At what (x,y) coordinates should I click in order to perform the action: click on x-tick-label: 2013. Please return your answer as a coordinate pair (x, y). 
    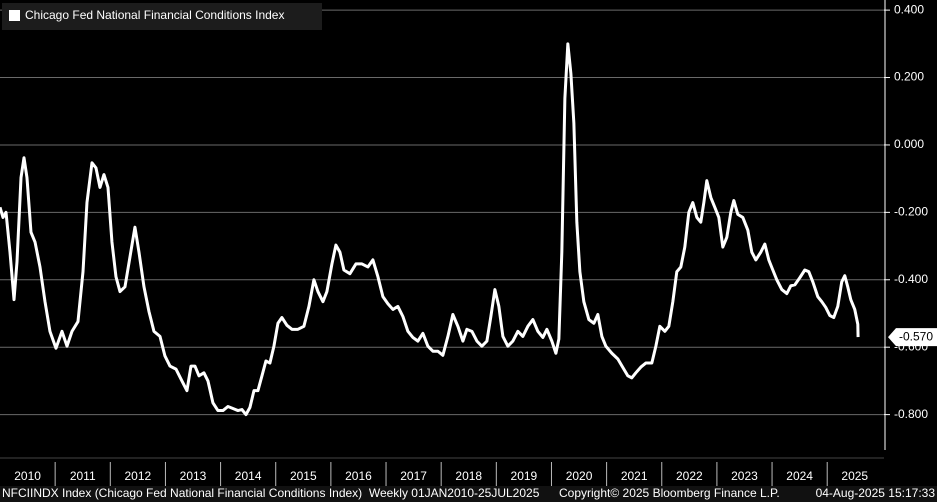
    Looking at the image, I should click on (193, 476).